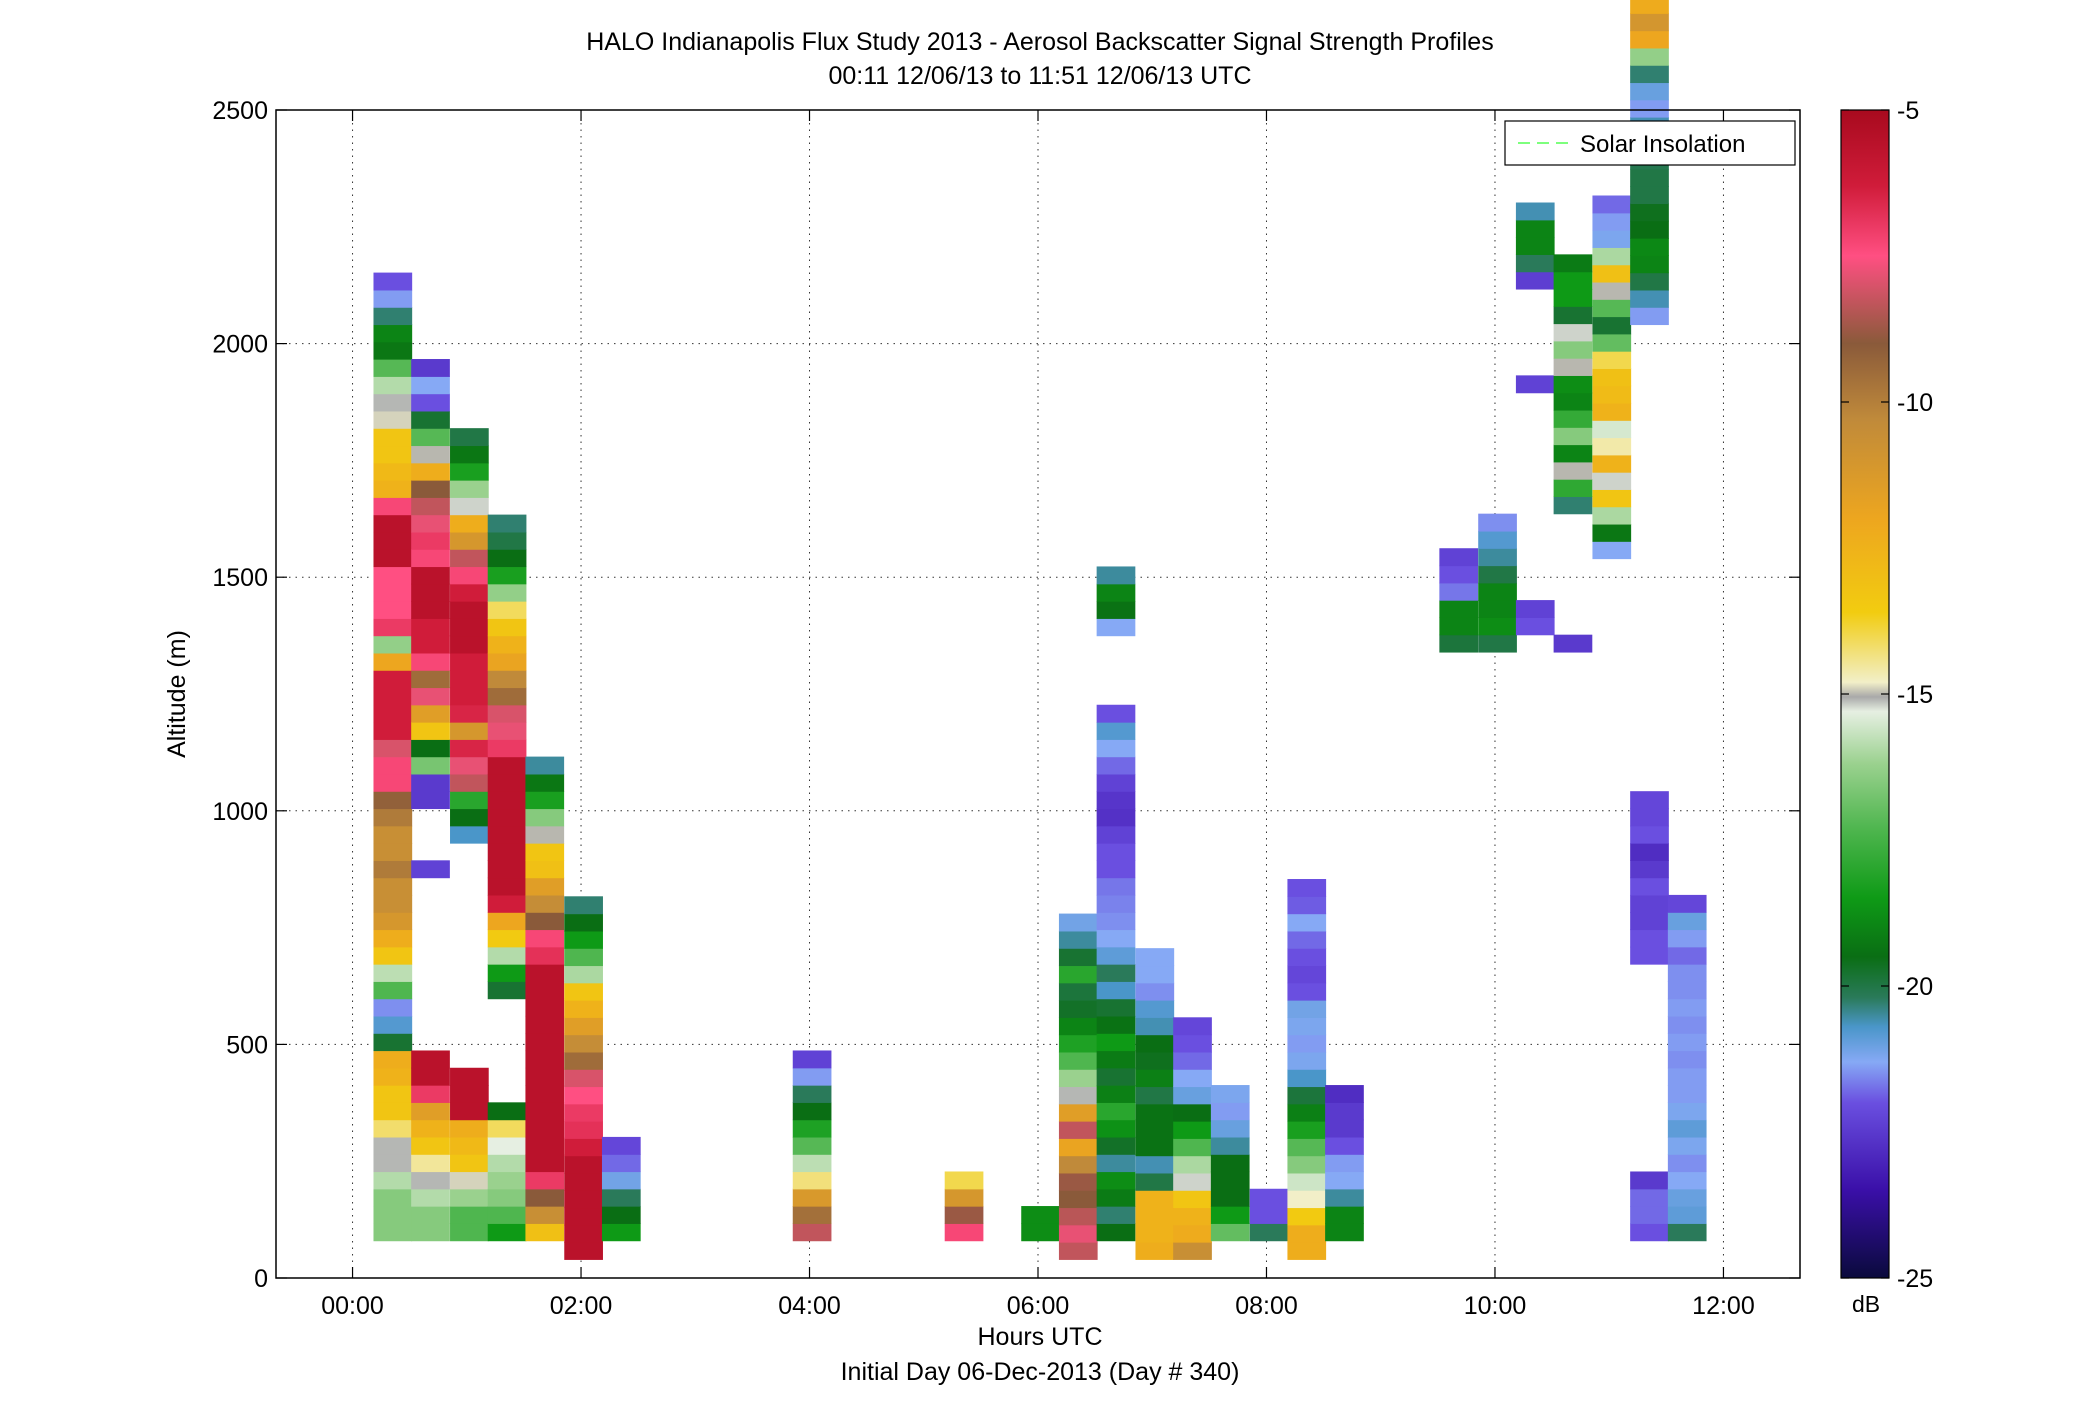  I want to click on y-axis-label: Altitude (m), so click(177, 694).